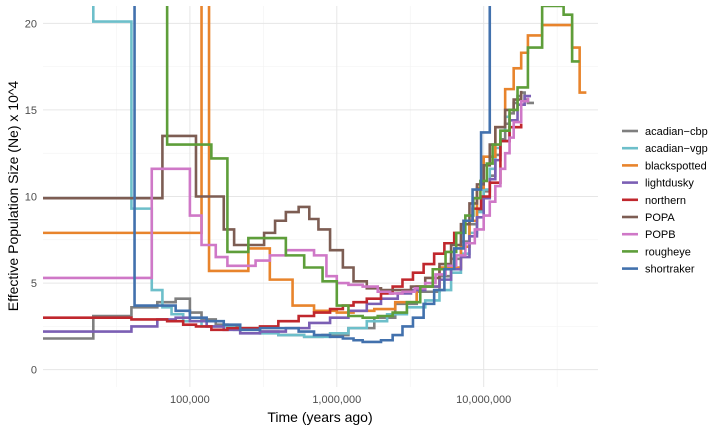 The height and width of the screenshot is (432, 720). What do you see at coordinates (660, 218) in the screenshot?
I see `legend-label: POPA` at bounding box center [660, 218].